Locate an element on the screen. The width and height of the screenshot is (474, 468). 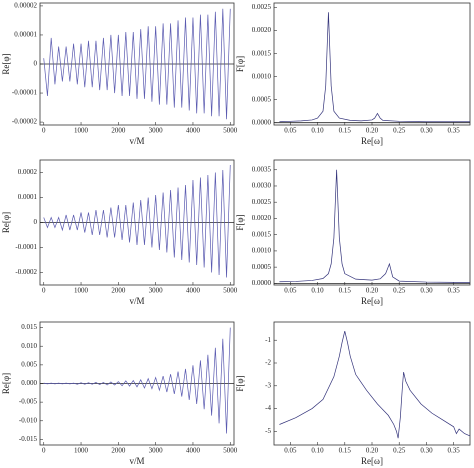
y-tick-label: -0.00001 is located at coordinates (25, 93).